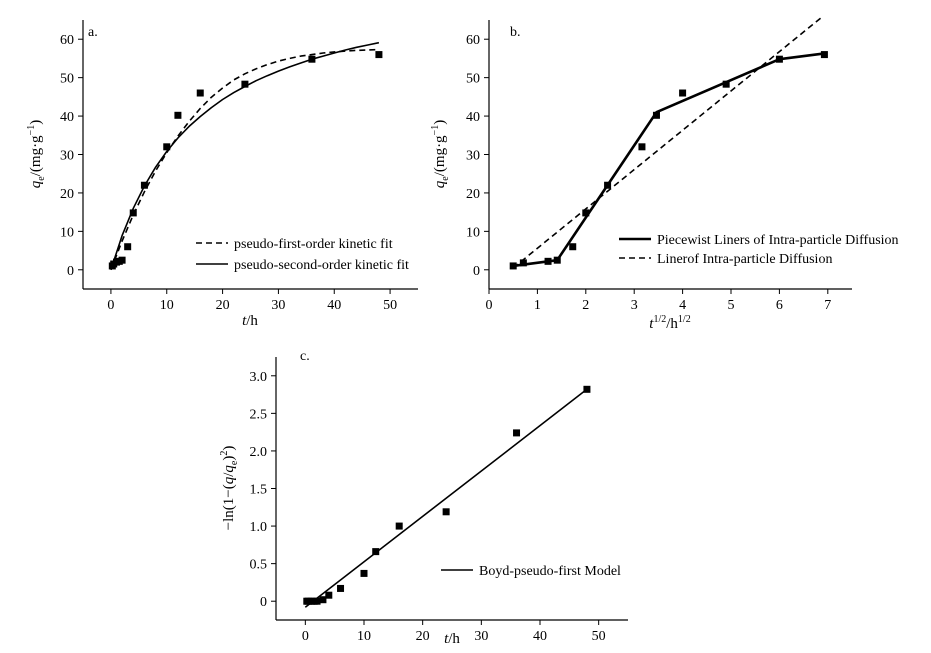 The image size is (931, 653). What do you see at coordinates (305, 356) in the screenshot?
I see `panel-label: c.` at bounding box center [305, 356].